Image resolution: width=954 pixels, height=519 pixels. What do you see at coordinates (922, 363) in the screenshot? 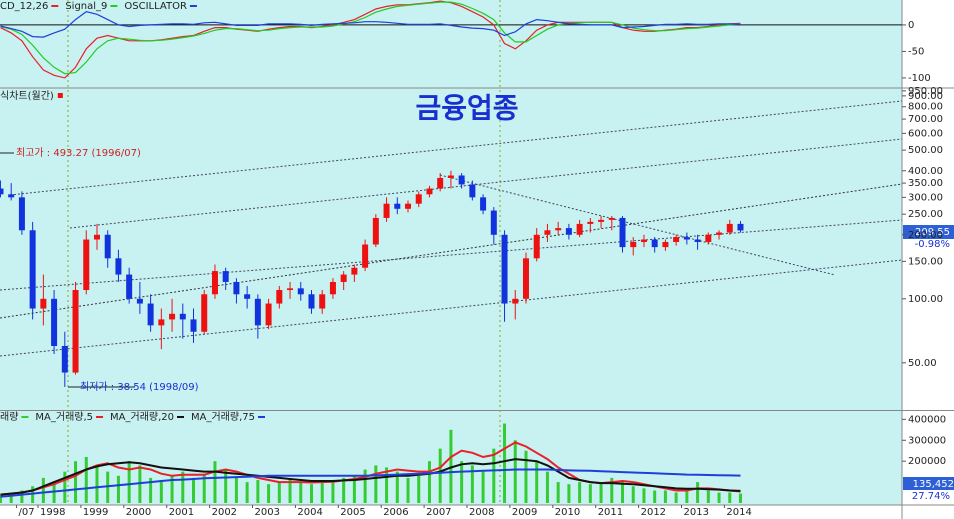
I see `y-tick-label: 50.00` at bounding box center [922, 363].